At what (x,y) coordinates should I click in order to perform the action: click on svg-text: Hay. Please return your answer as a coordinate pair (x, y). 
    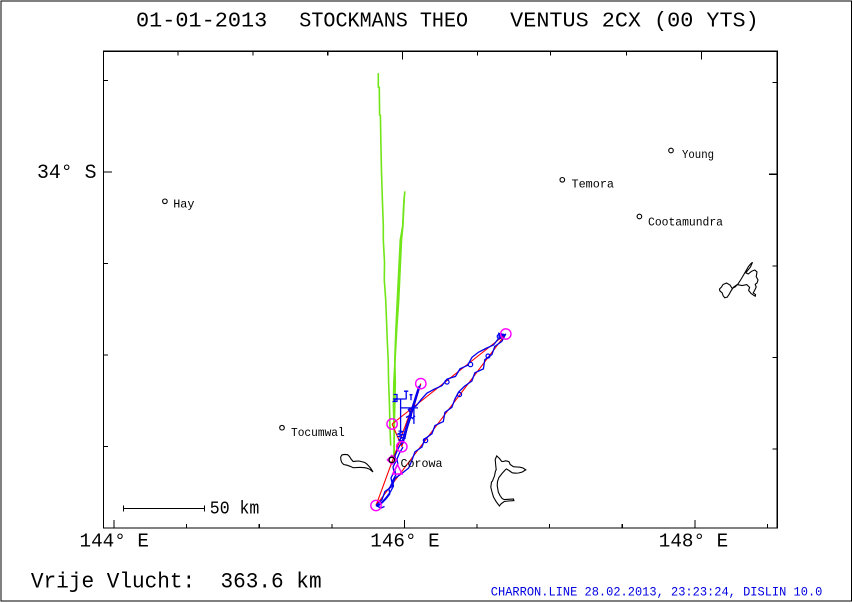
    Looking at the image, I should click on (183, 205).